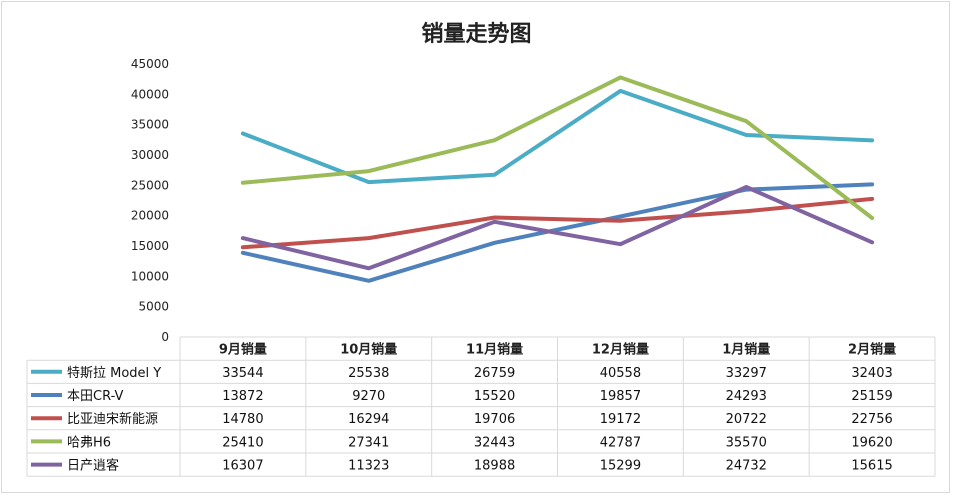  I want to click on data-cell-value: 19857, so click(620, 396).